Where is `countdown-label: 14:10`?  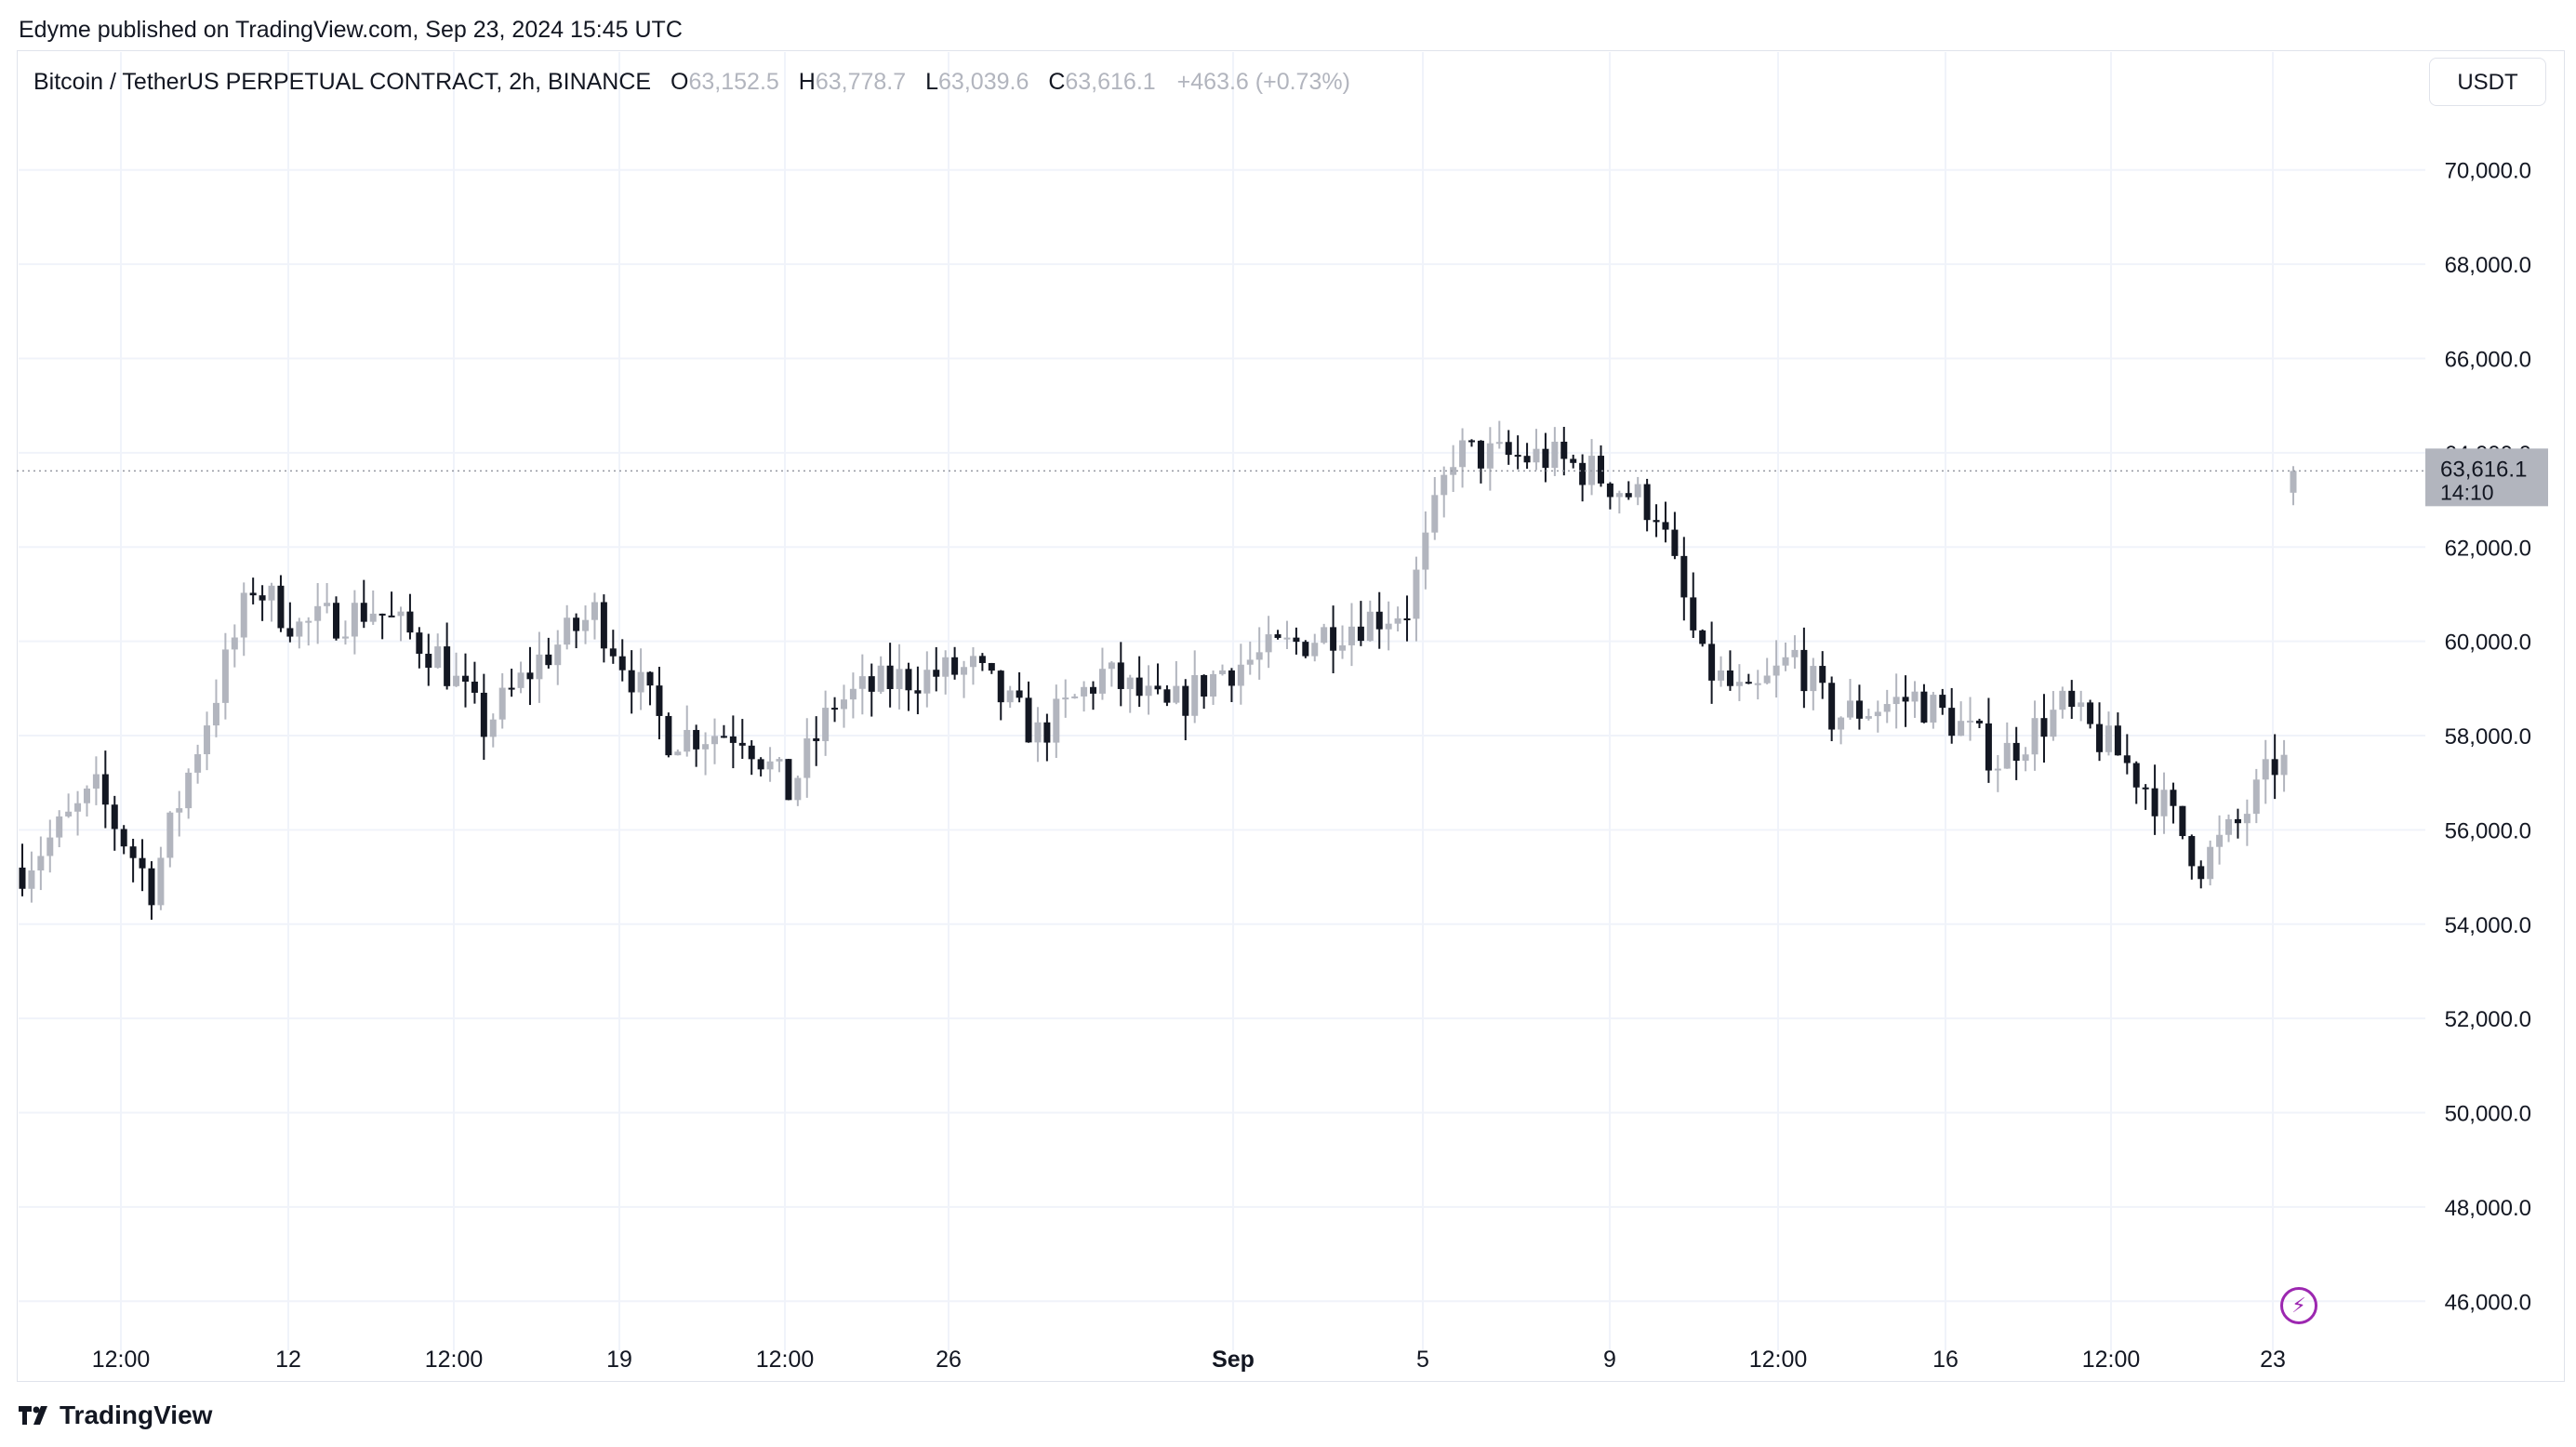 countdown-label: 14:10 is located at coordinates (2467, 492).